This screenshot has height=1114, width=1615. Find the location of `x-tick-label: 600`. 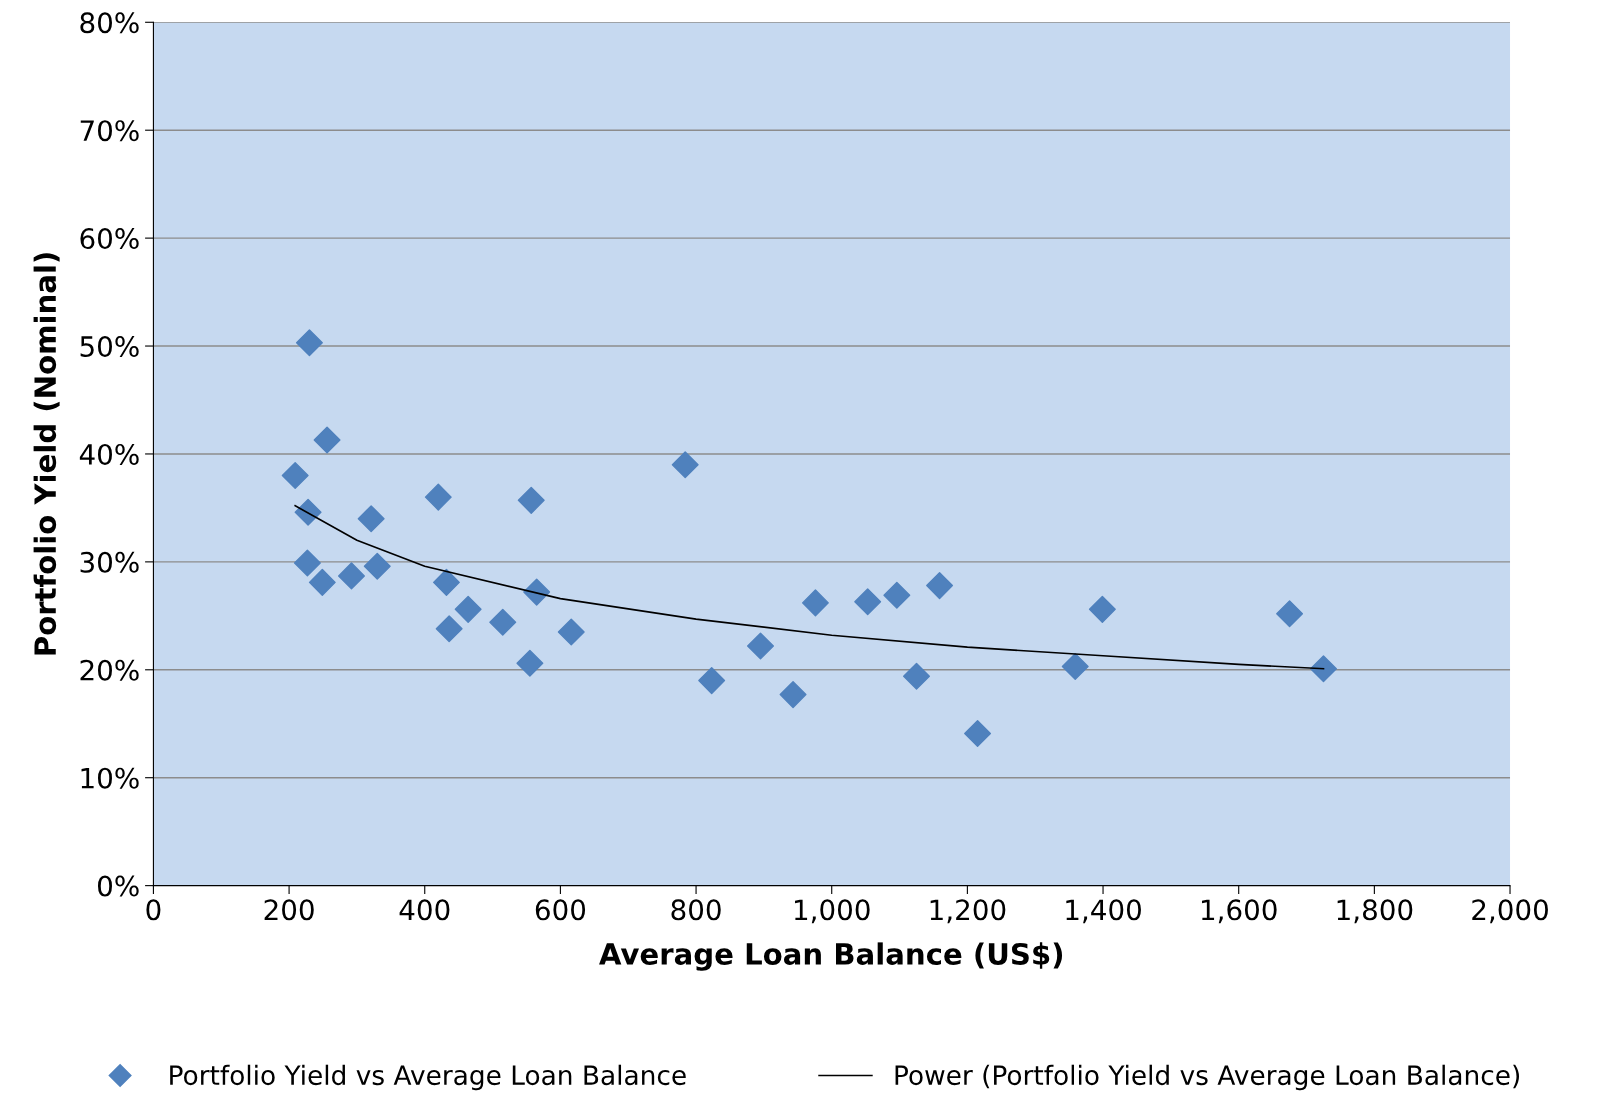

x-tick-label: 600 is located at coordinates (560, 910).